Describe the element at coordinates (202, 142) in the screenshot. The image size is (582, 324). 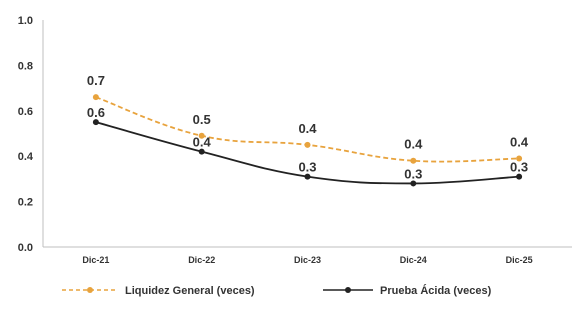
I see `series-1-data-label: 0.4` at that location.